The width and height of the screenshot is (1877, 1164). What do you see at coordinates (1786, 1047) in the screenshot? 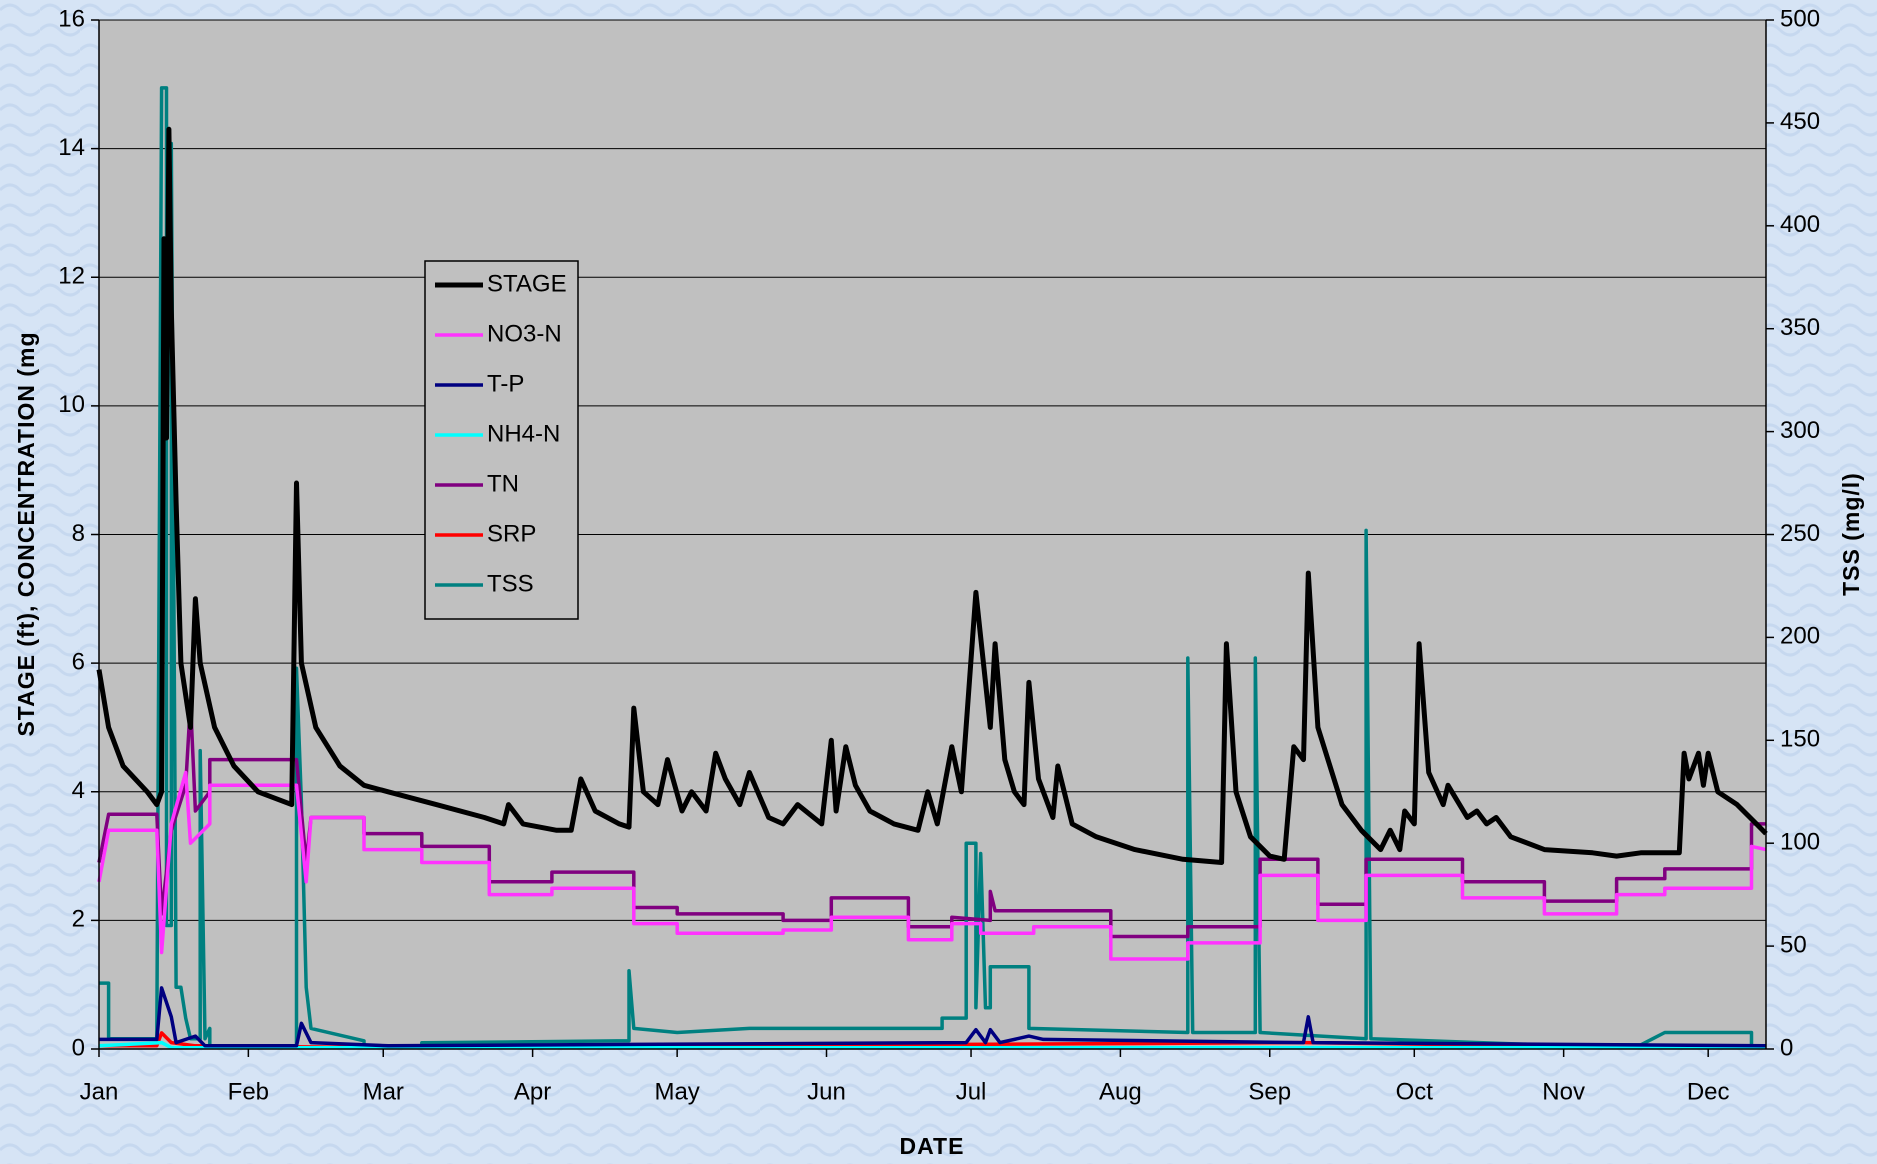
I see `y2-tick-label: 0` at bounding box center [1786, 1047].